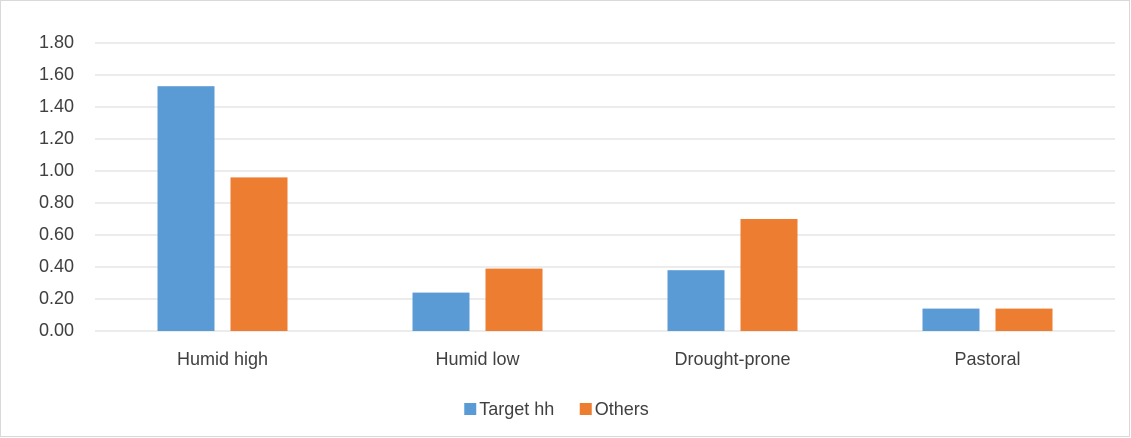 The width and height of the screenshot is (1131, 438). What do you see at coordinates (56, 42) in the screenshot?
I see `y-tick-label: 1.80` at bounding box center [56, 42].